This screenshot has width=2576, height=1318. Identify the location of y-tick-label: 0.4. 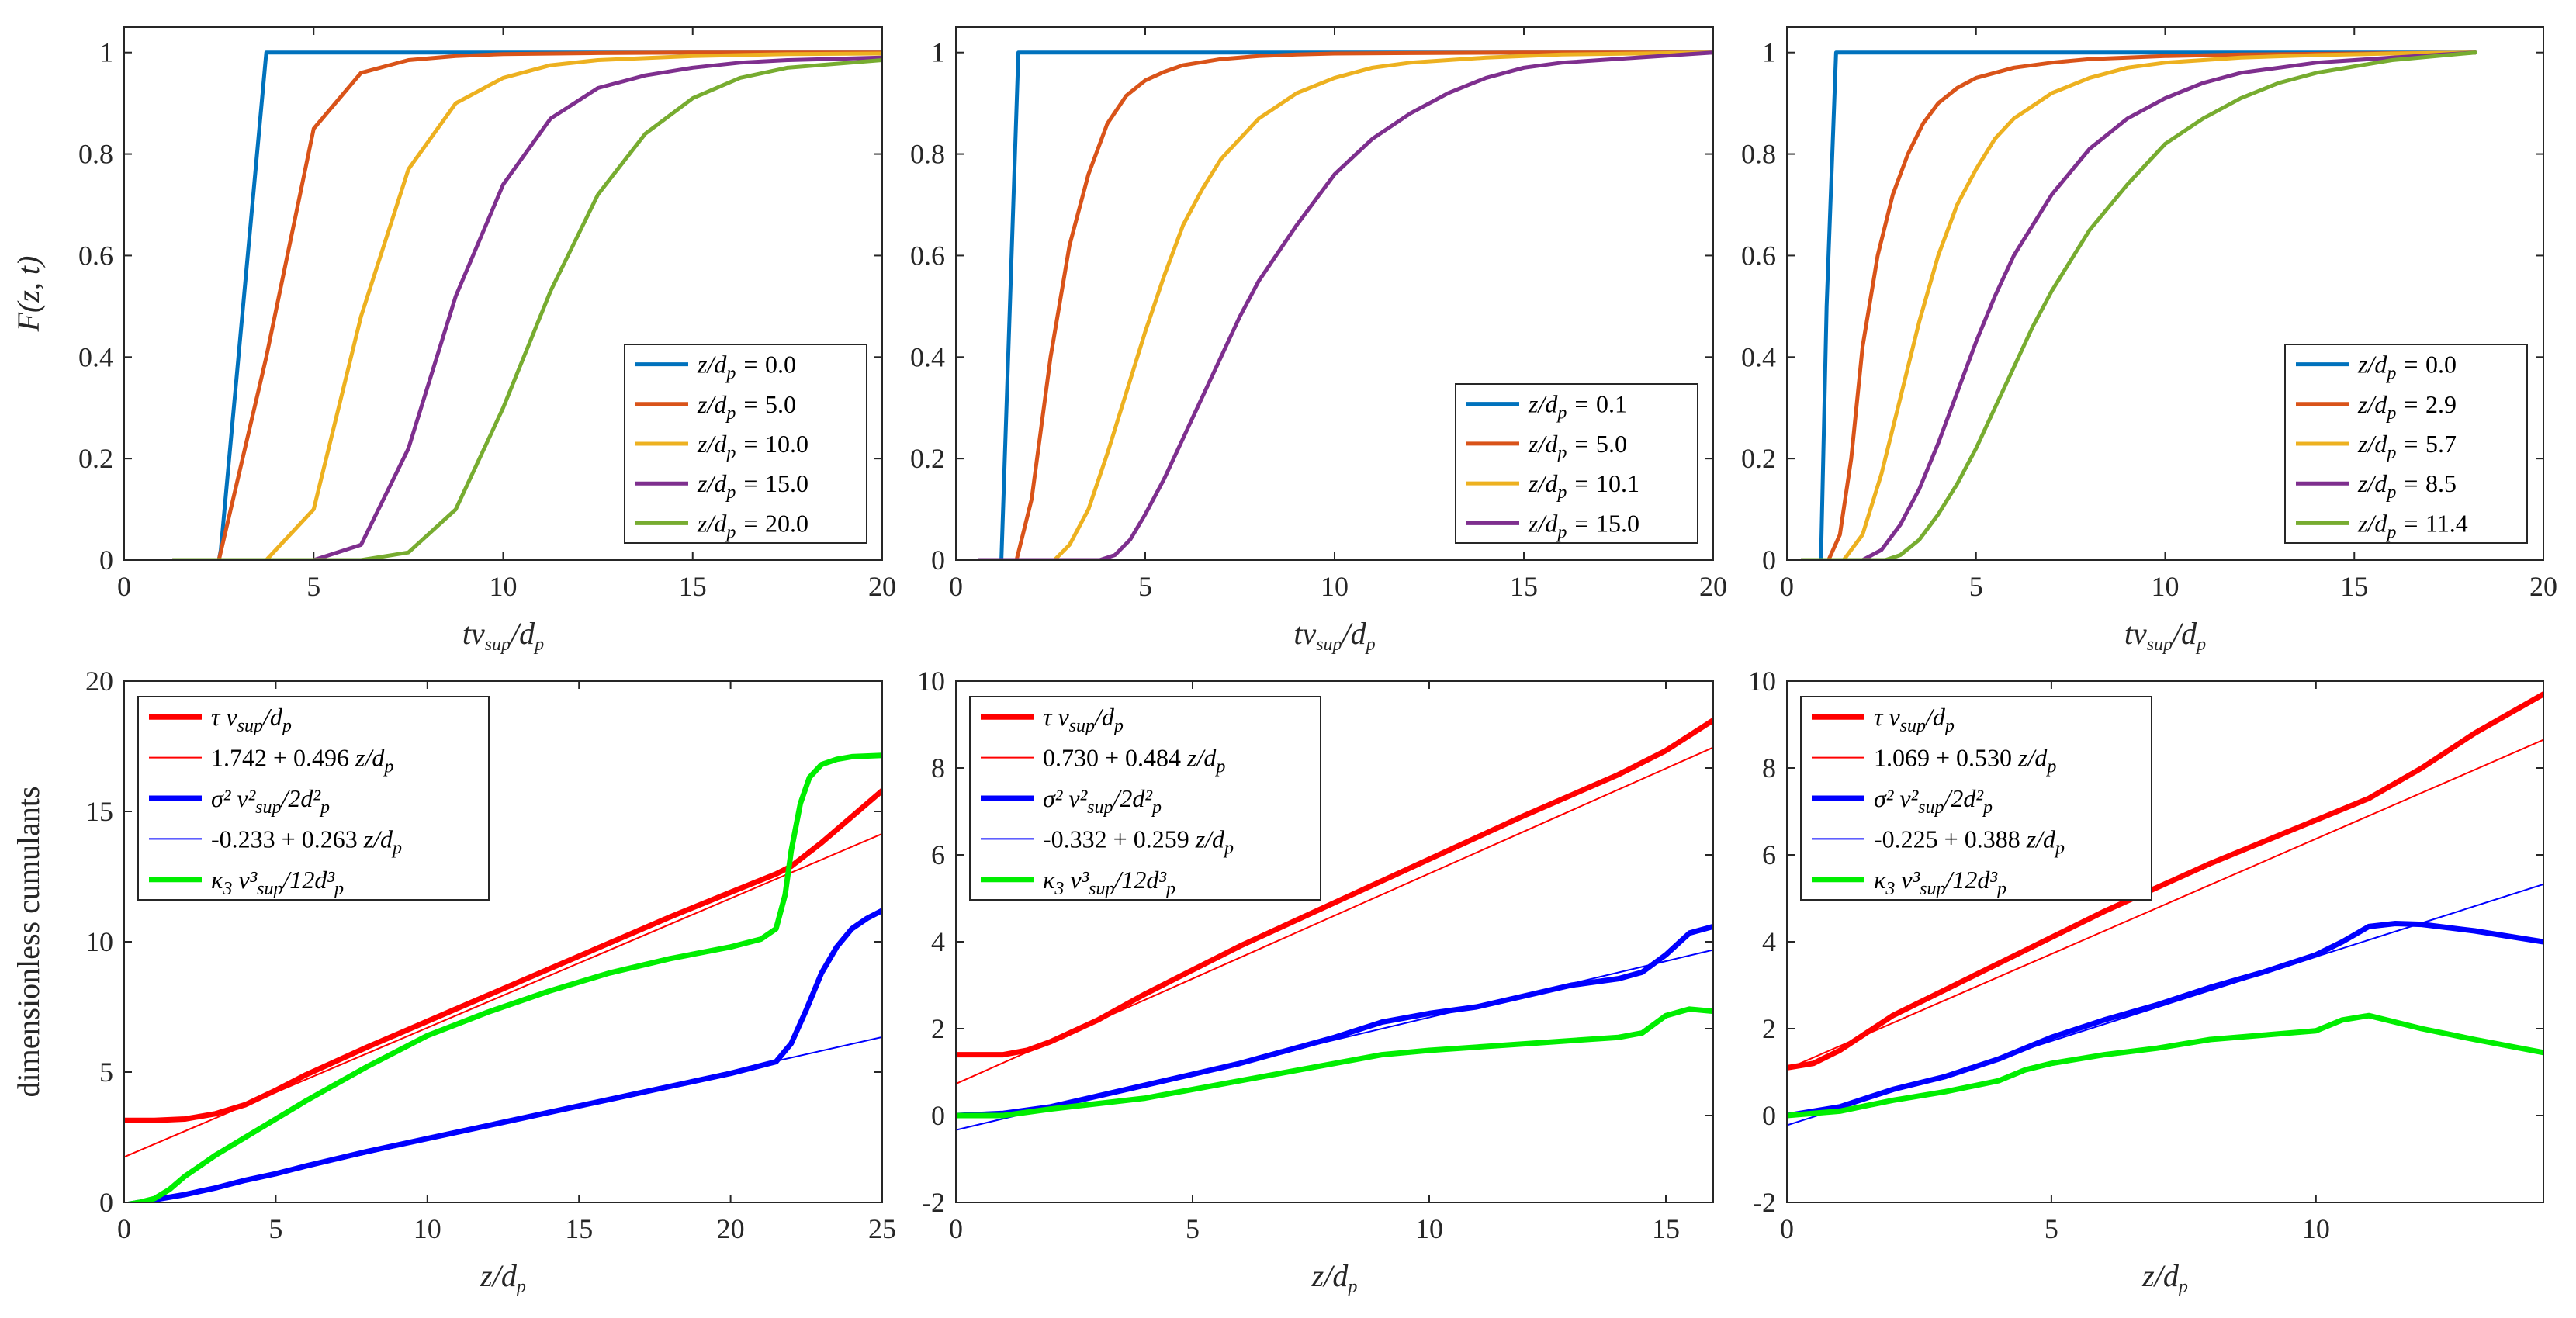
(927, 356).